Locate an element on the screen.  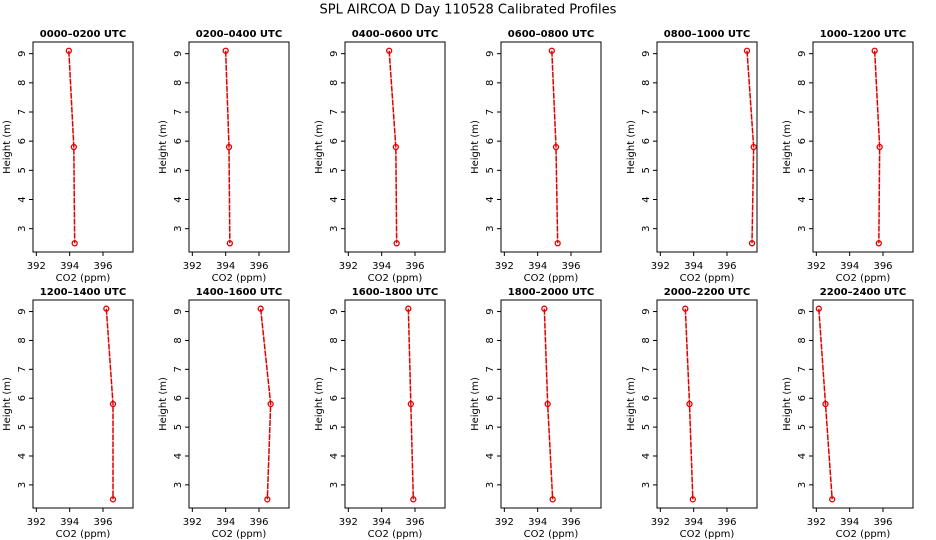
panel-title: 1600–1800 UTC is located at coordinates (395, 292).